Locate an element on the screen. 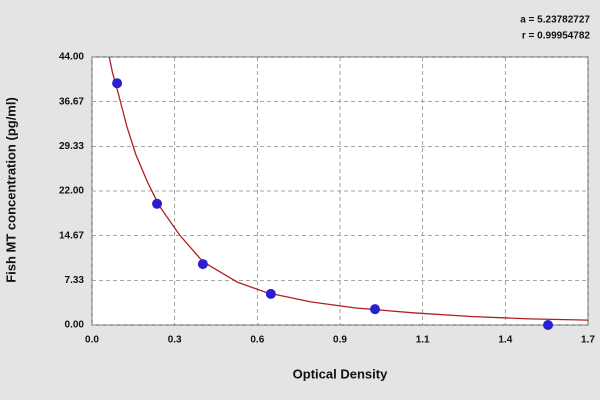  annotation: a = 5.23782727 is located at coordinates (555, 20).